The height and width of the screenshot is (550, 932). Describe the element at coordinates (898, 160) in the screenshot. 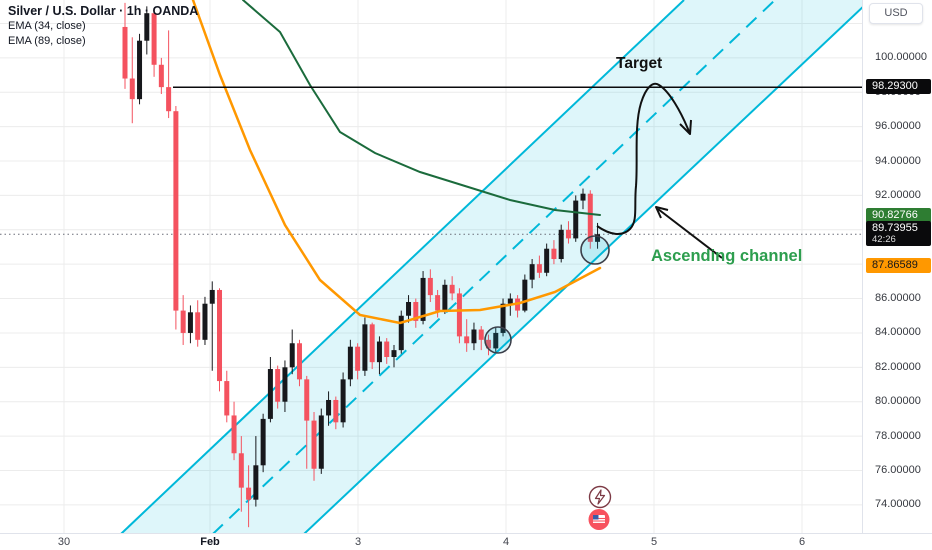

I see `price-axis-label: 94.00000` at that location.